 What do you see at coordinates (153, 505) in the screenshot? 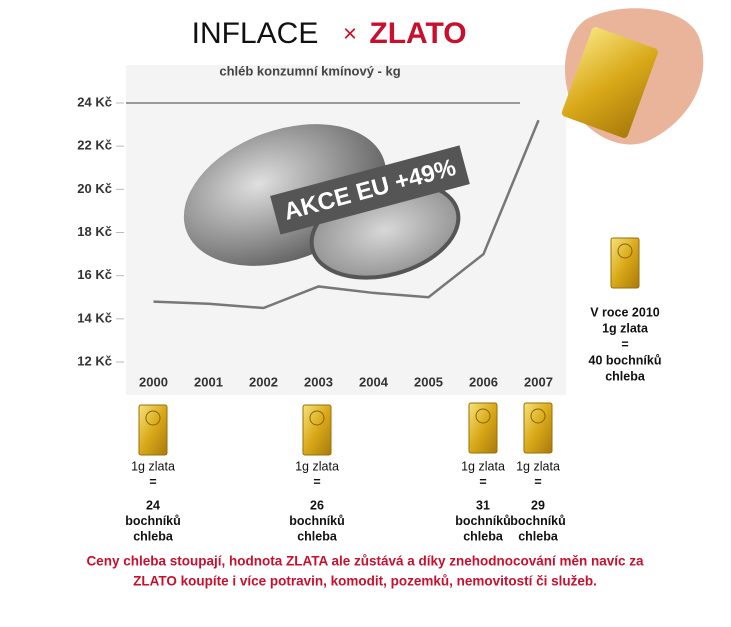
I see `gold-caption: 24` at bounding box center [153, 505].